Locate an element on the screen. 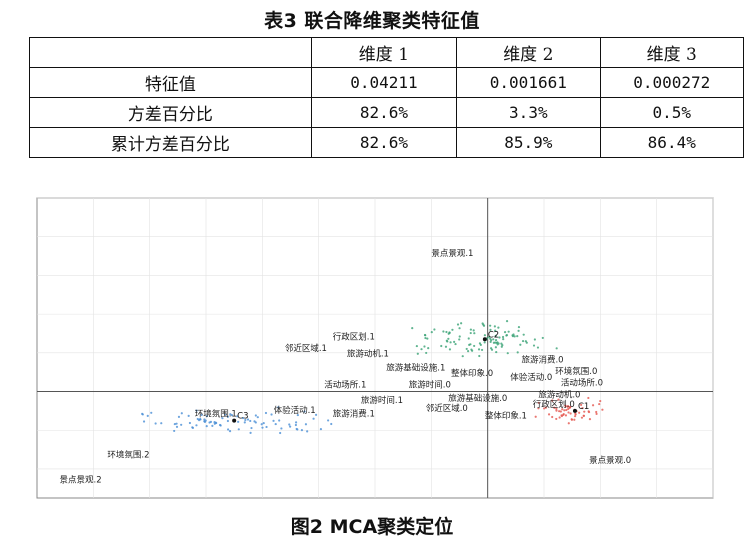  category-label: 旅游消费.1 is located at coordinates (354, 414).